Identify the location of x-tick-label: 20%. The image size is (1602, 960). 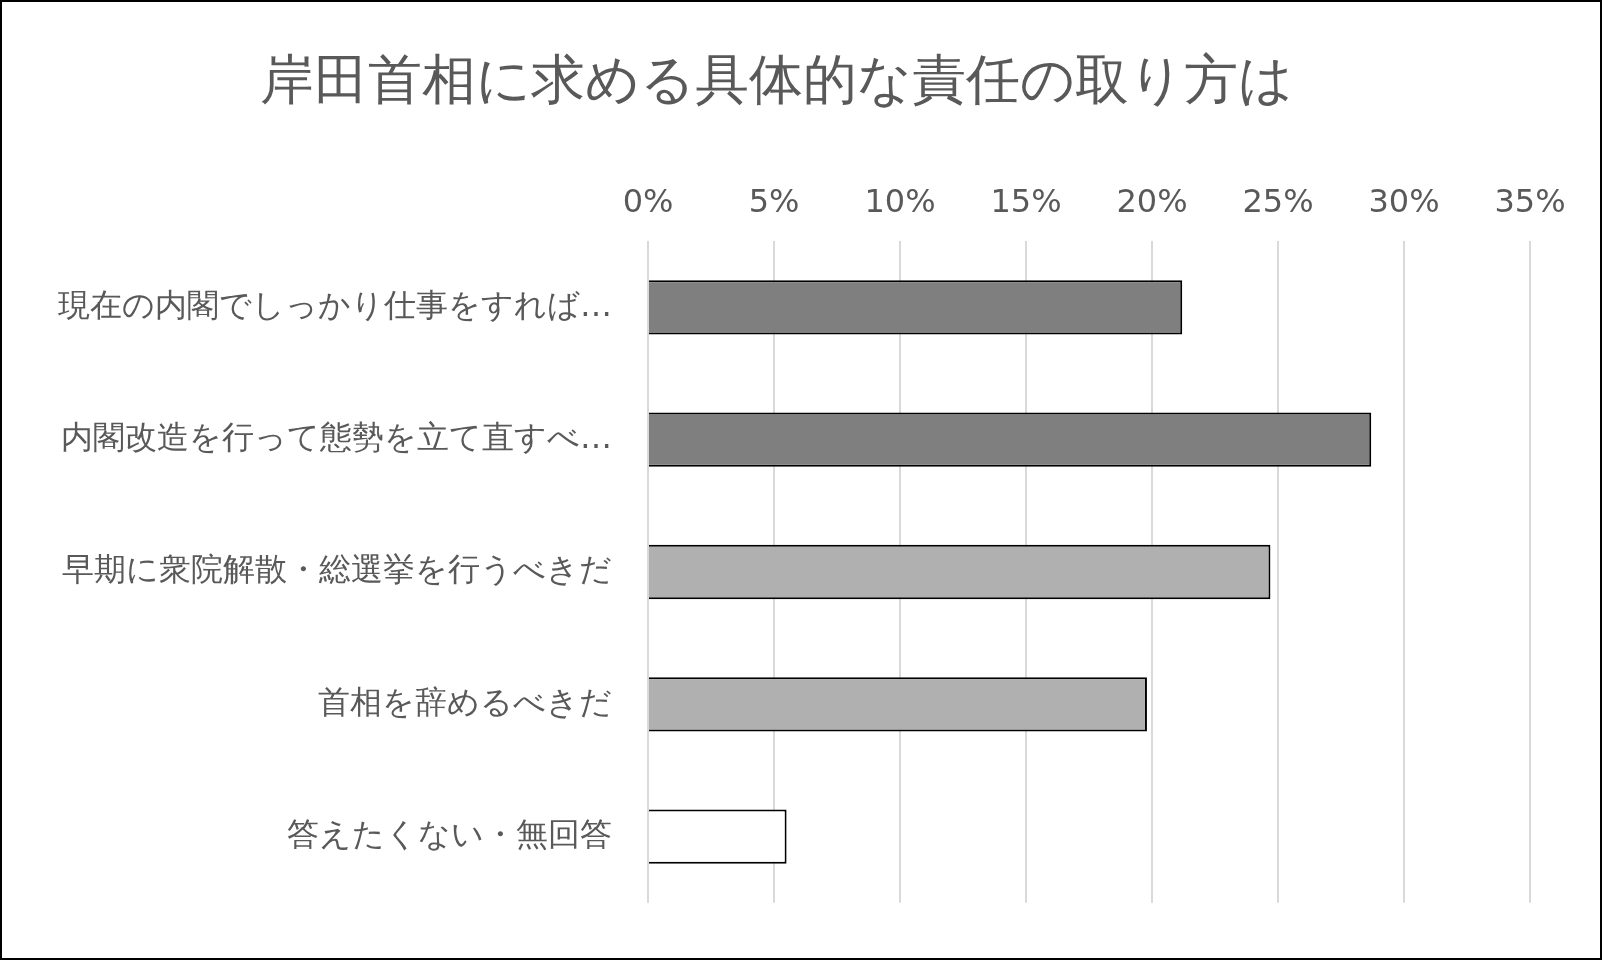
(1152, 201).